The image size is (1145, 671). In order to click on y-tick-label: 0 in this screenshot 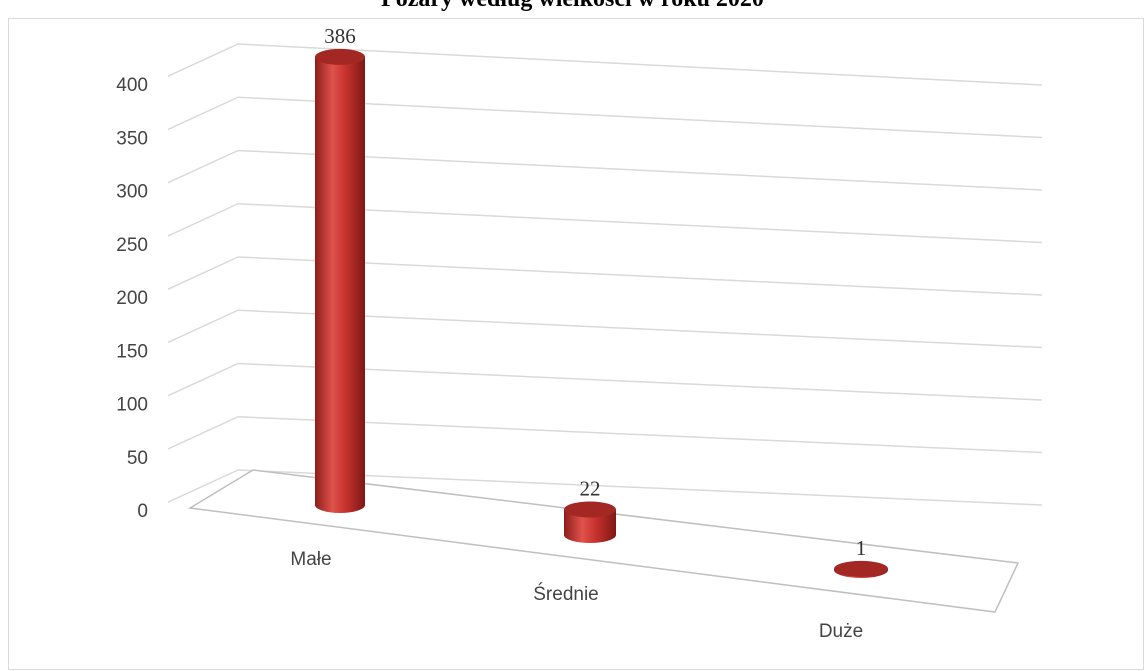, I will do `click(142, 511)`.